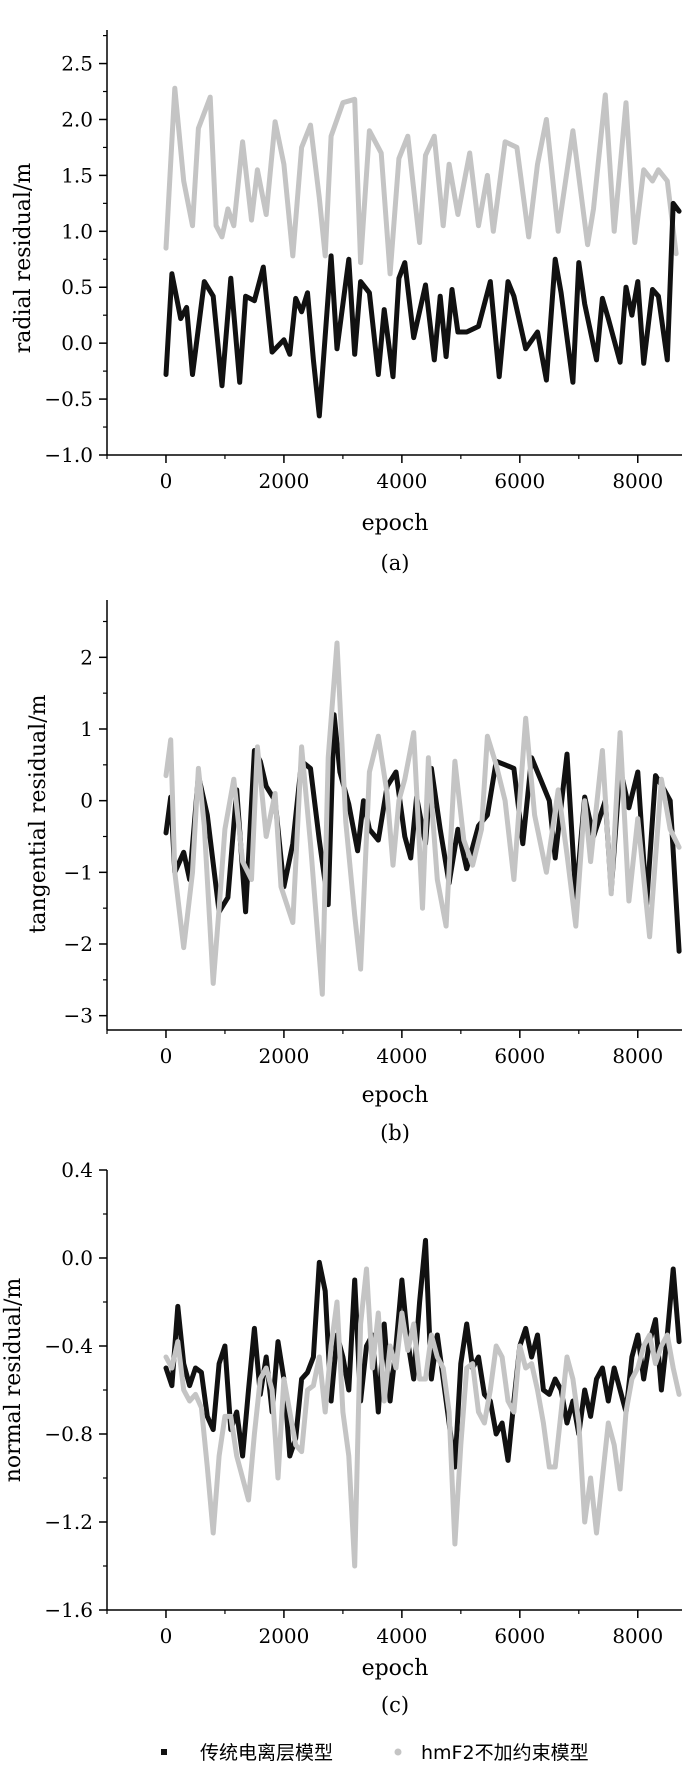  Describe the element at coordinates (505, 1753) in the screenshot. I see `legend-label-hmf2: hmF2不加约束模型` at that location.